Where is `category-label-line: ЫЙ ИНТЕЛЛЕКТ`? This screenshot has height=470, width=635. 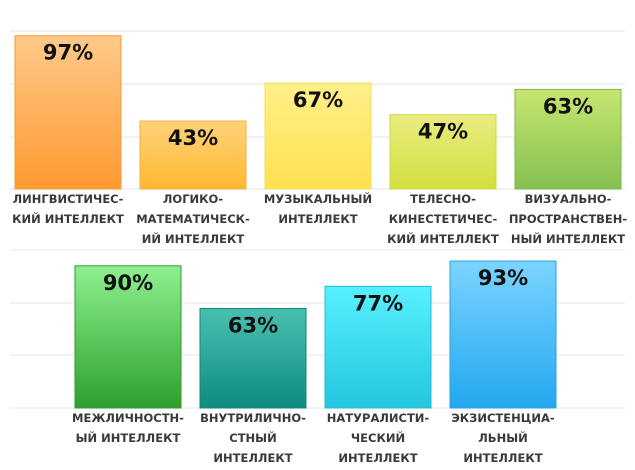 category-label-line: ЫЙ ИНТЕЛЛЕКТ is located at coordinates (128, 437).